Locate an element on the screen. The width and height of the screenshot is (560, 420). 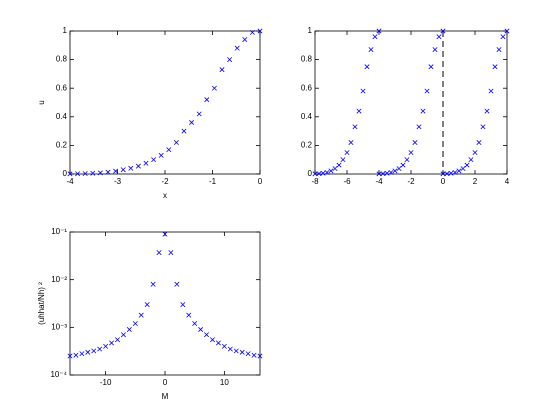
x-tick-label: -10 is located at coordinates (106, 382).